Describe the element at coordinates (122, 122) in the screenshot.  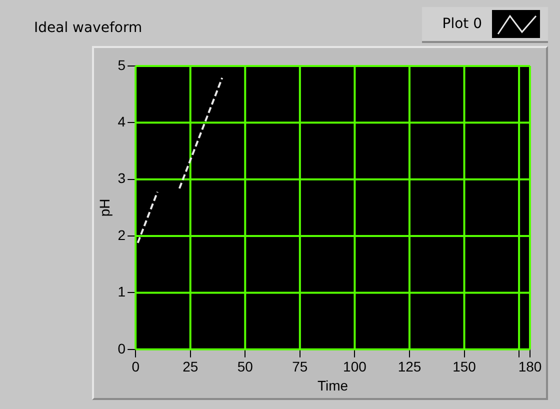
I see `y-tick-label: 4` at that location.